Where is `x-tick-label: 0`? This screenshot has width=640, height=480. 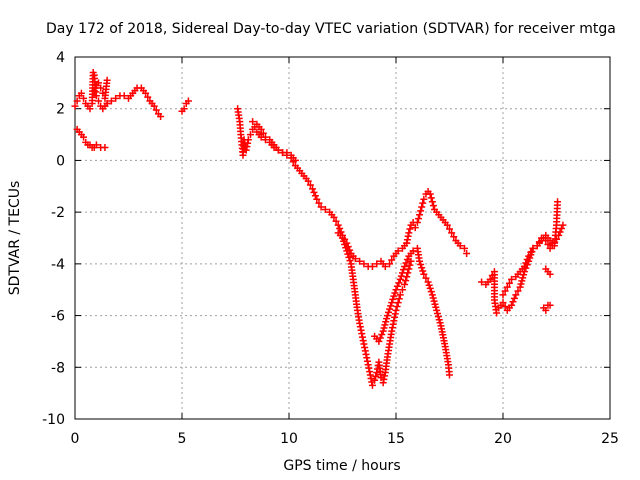
x-tick-label: 0 is located at coordinates (75, 439).